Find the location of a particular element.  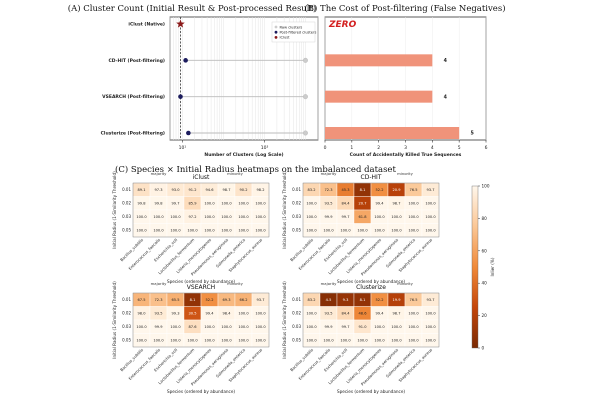

heatmap-cell-value: 19.9 is located at coordinates (396, 300).